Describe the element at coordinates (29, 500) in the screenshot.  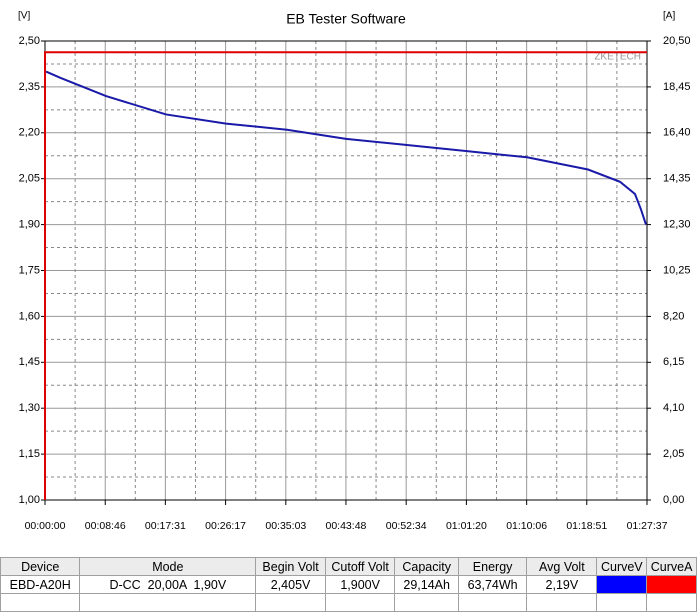
I see `y-tick-label: 1,00` at that location.